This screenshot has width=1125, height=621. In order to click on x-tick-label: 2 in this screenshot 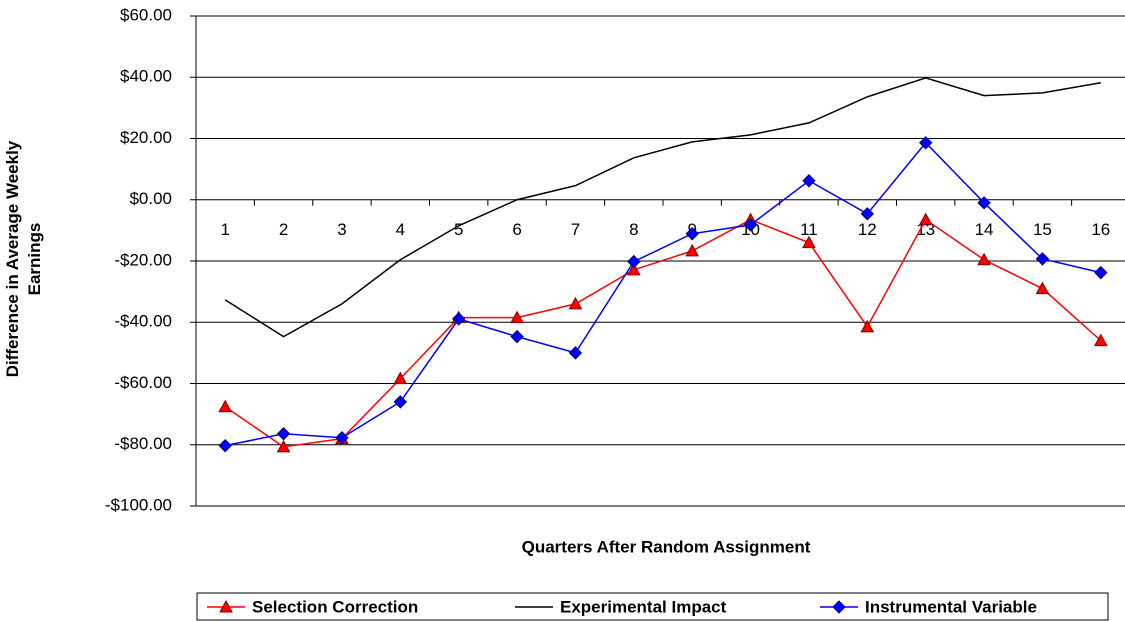, I will do `click(283, 229)`.